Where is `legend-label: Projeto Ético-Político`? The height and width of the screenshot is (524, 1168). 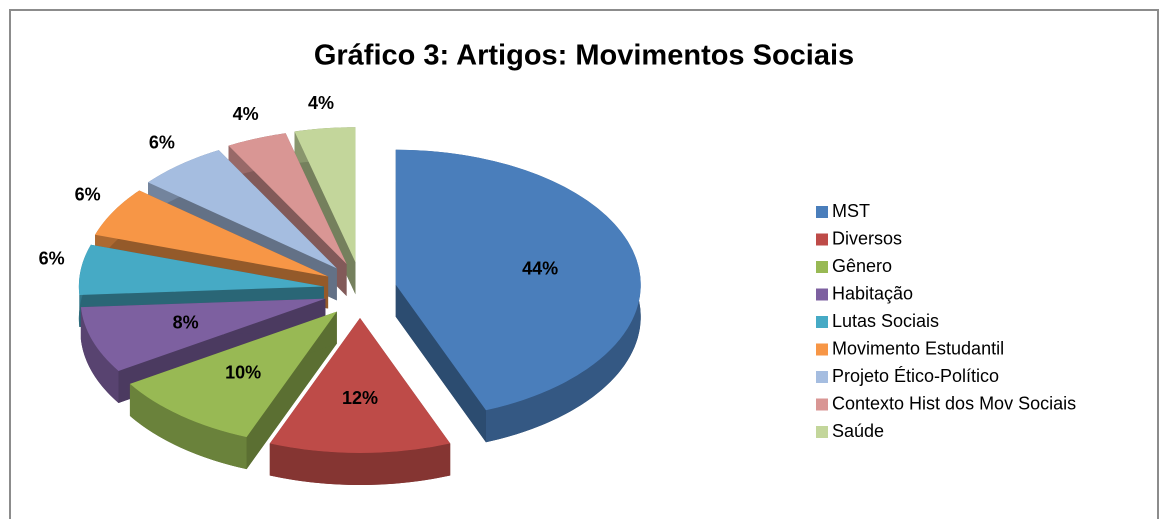
legend-label: Projeto Ético-Político is located at coordinates (915, 376).